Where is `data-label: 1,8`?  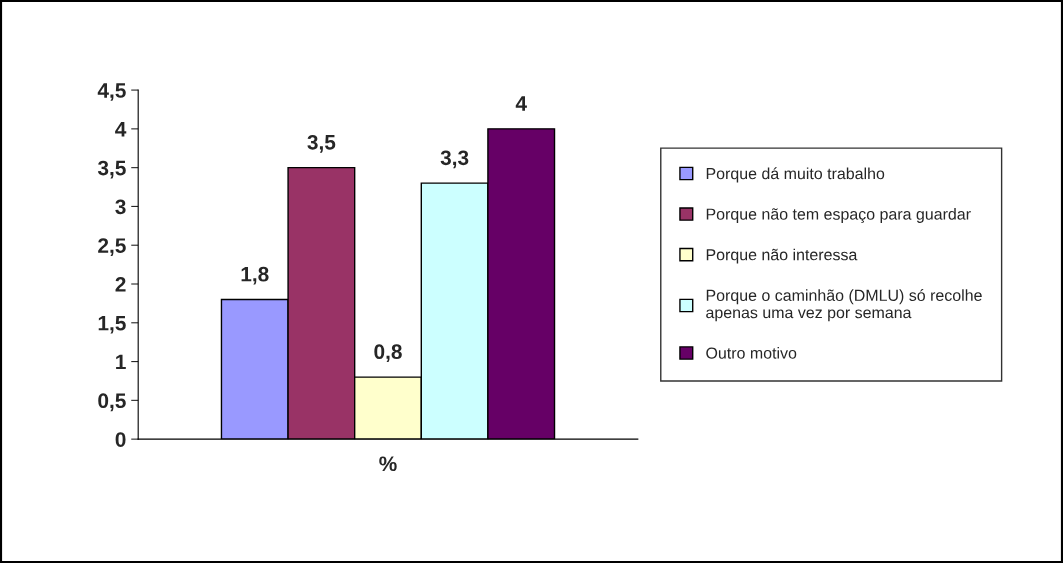
data-label: 1,8 is located at coordinates (255, 275).